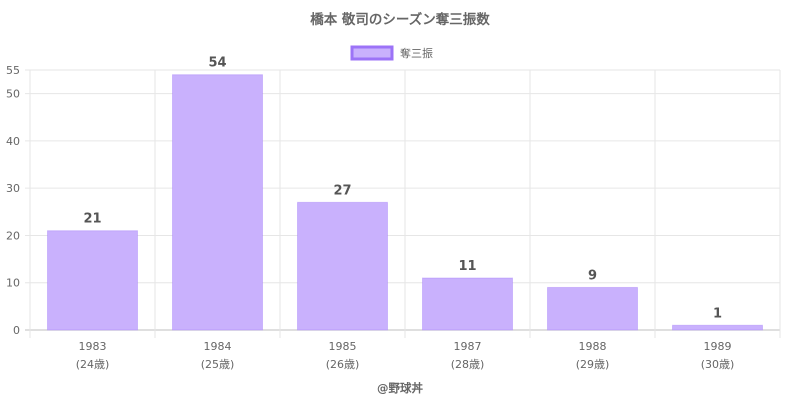 Image resolution: width=800 pixels, height=400 pixels. I want to click on x-tick-sublabel: (29歳), so click(593, 364).